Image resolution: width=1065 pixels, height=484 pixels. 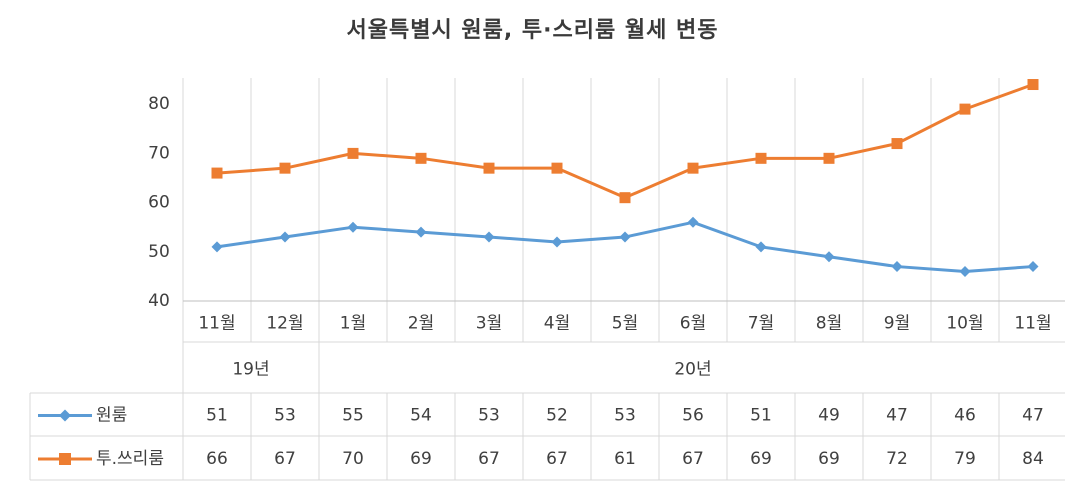 I want to click on data-table-value: 56, so click(x=693, y=416).